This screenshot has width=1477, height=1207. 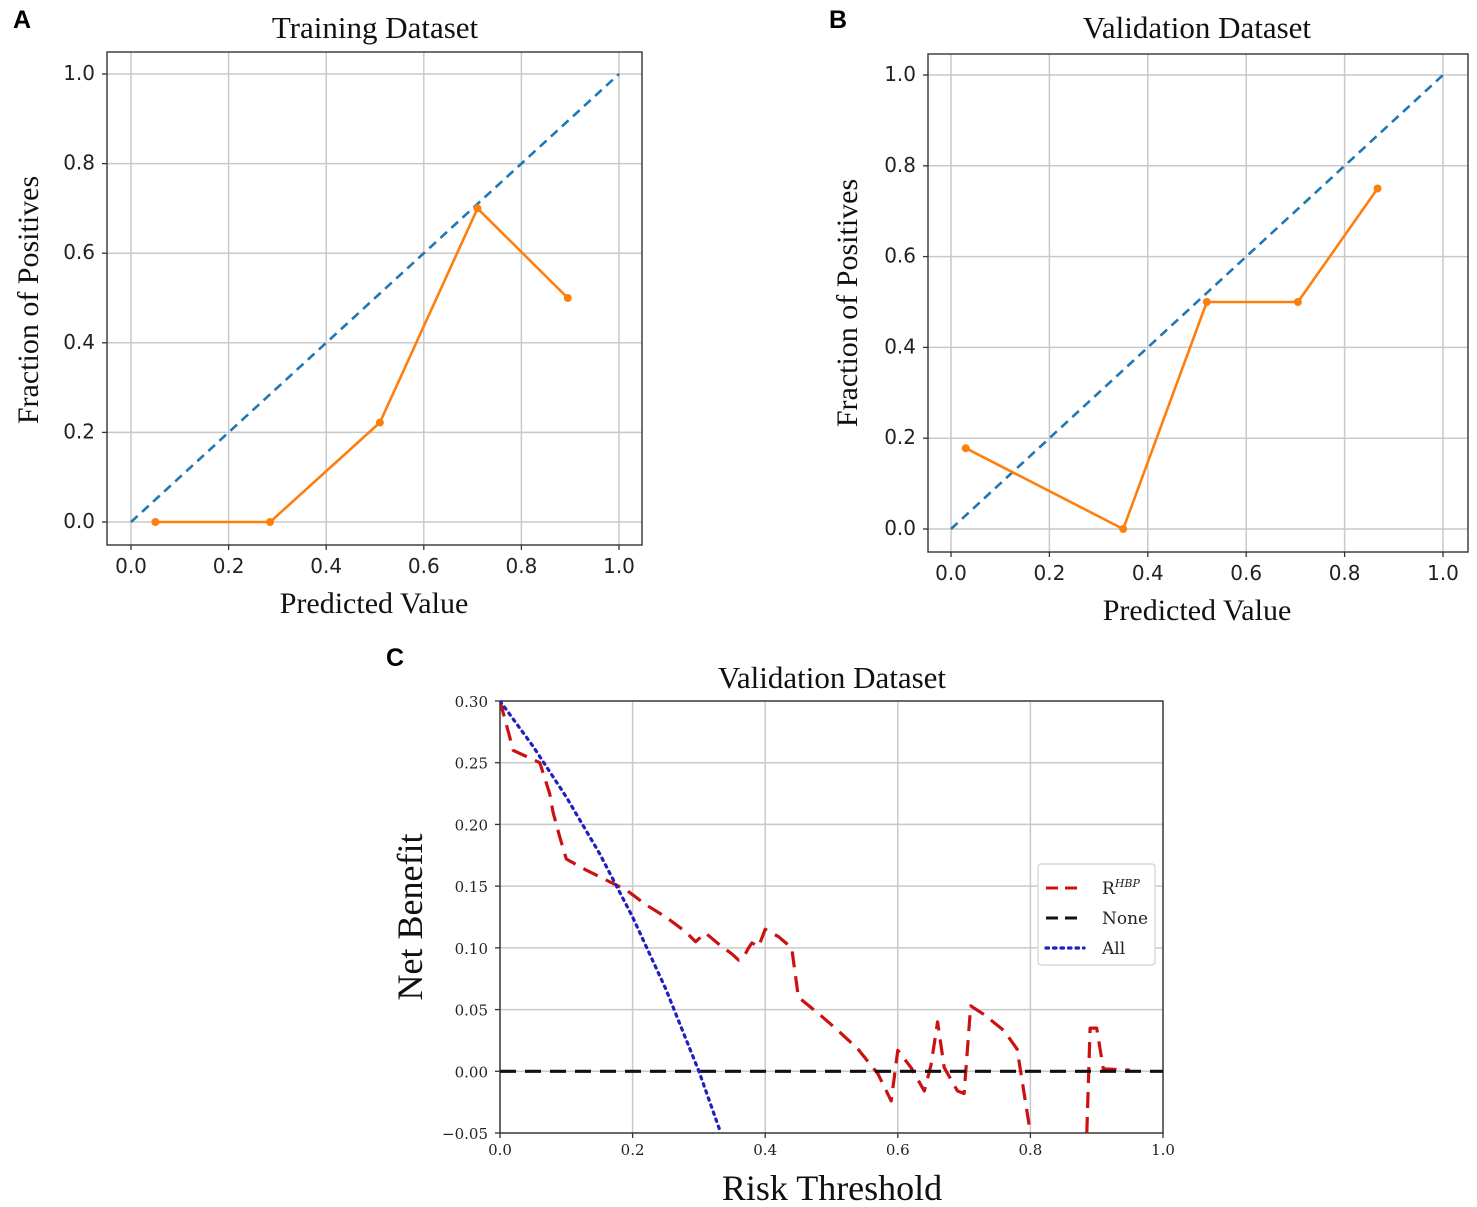 What do you see at coordinates (832, 1187) in the screenshot?
I see `x-axis-label: Risk Threshold` at bounding box center [832, 1187].